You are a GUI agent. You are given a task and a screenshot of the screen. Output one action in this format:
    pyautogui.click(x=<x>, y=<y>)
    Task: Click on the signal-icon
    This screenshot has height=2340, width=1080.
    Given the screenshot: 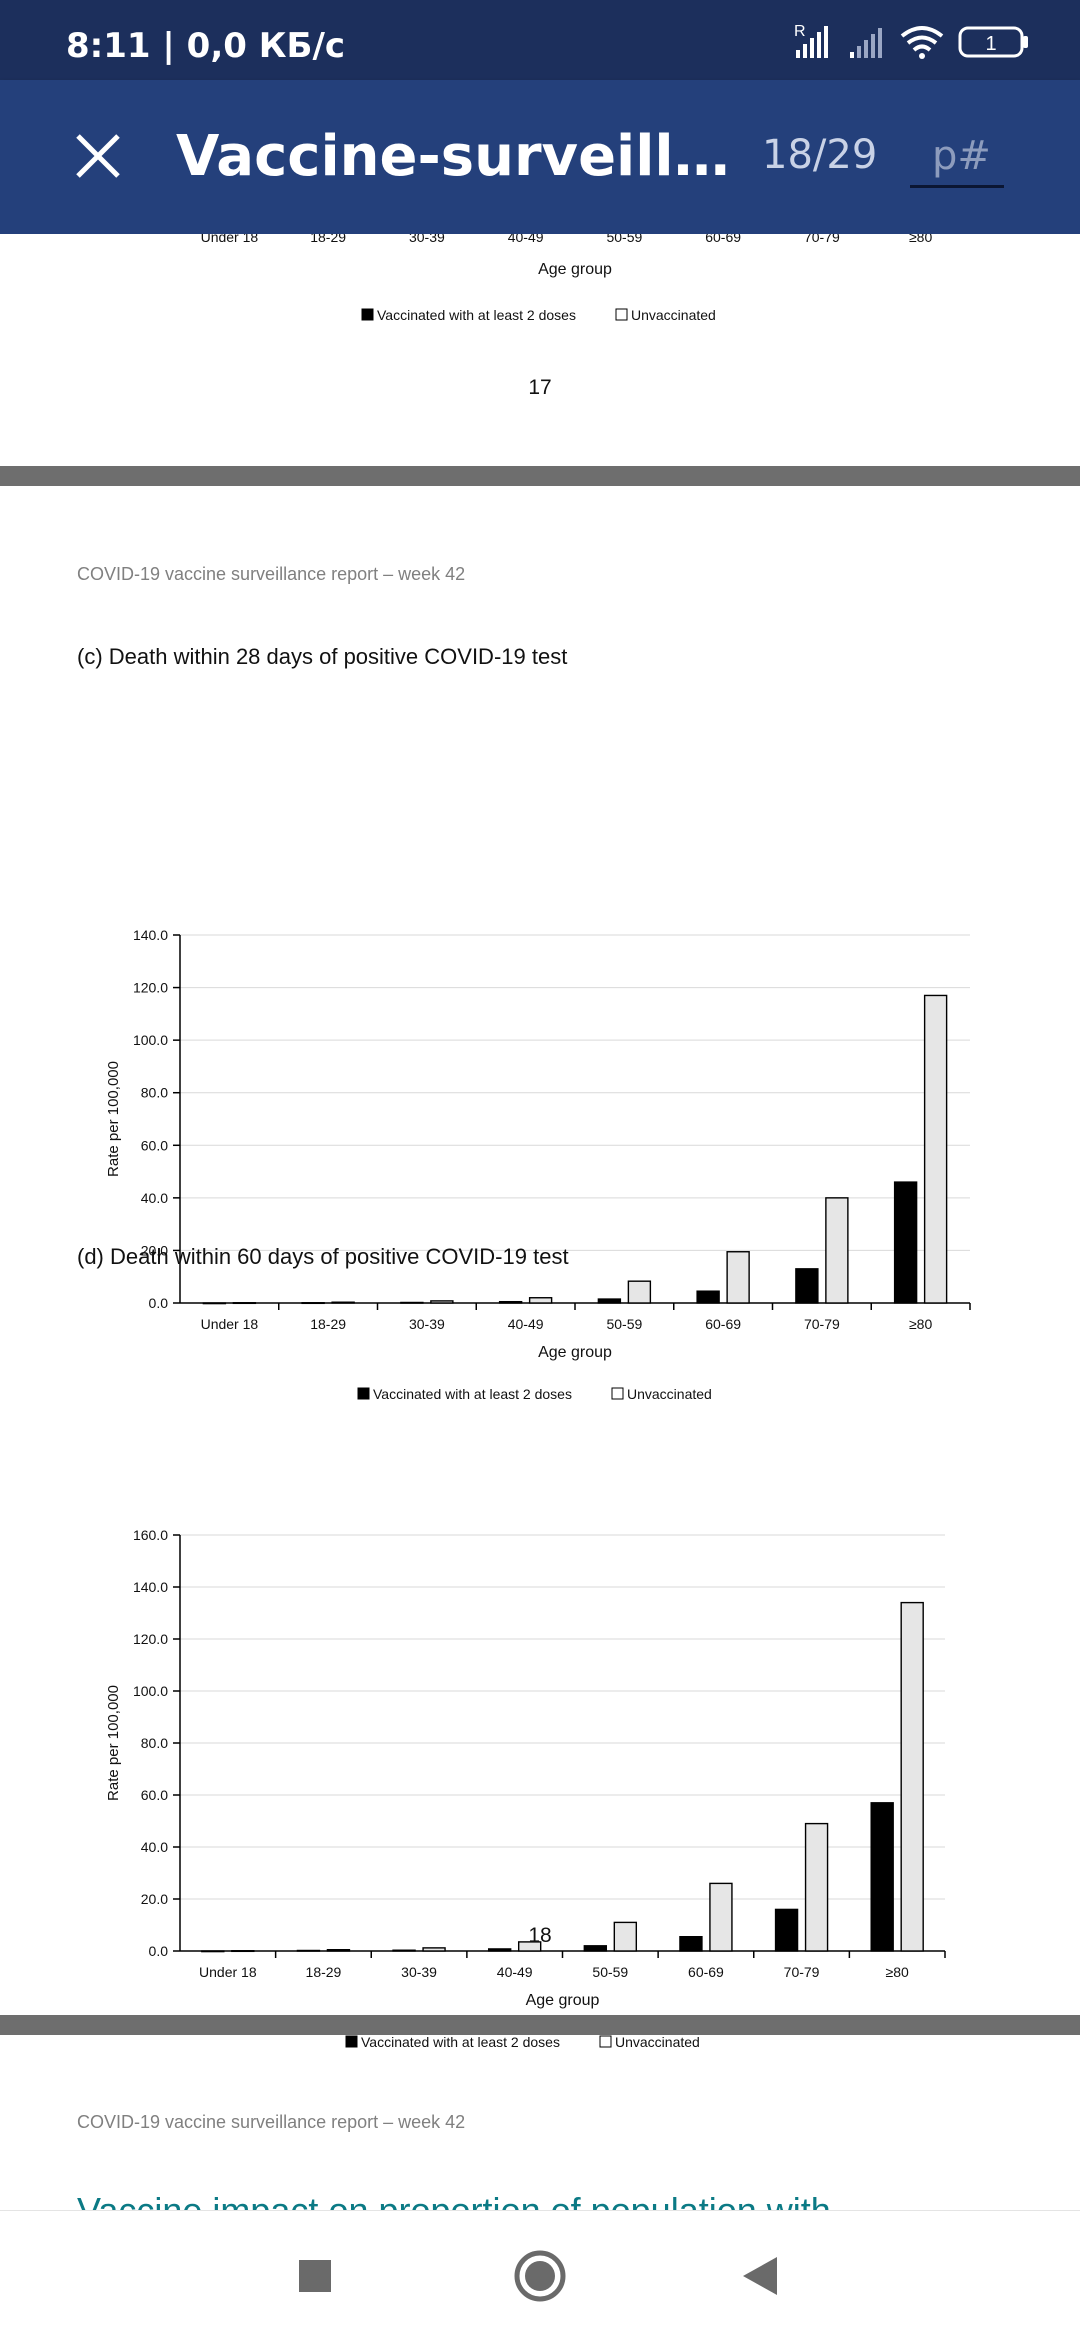 What is the action you would take?
    pyautogui.click(x=866, y=43)
    